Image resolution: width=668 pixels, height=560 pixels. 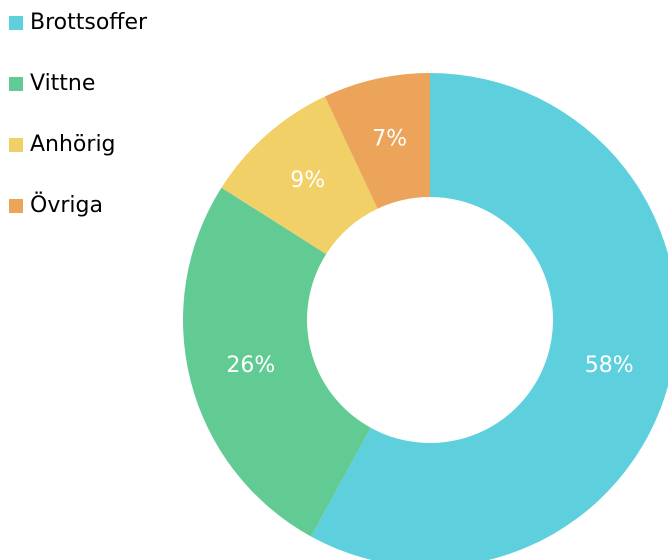 I want to click on legend-label: Vittne, so click(x=62, y=83).